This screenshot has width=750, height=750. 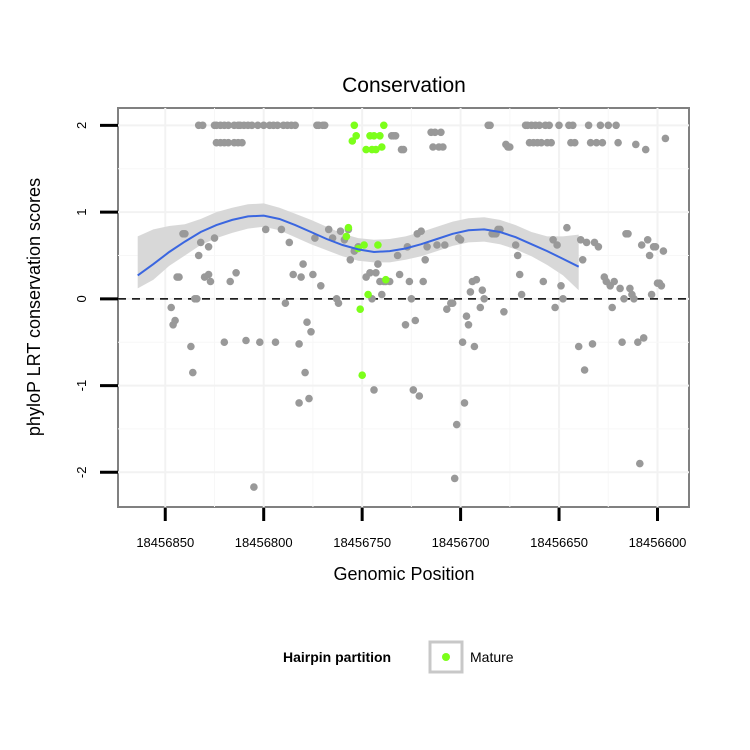 What do you see at coordinates (398, 657) in the screenshot?
I see `legend: Hairpin partition Mature` at bounding box center [398, 657].